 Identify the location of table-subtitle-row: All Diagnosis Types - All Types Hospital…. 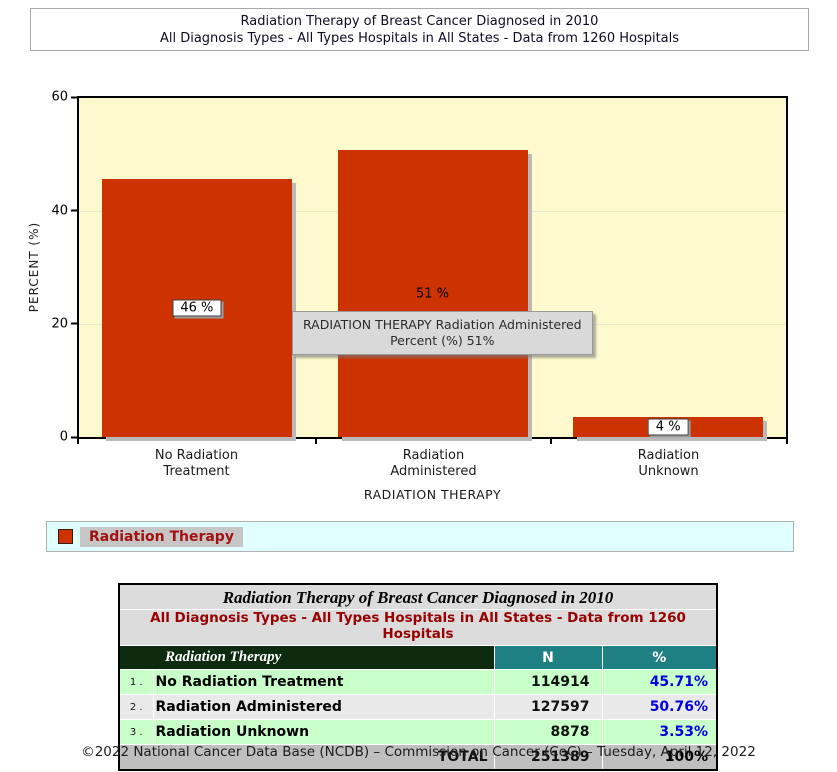
(418, 627).